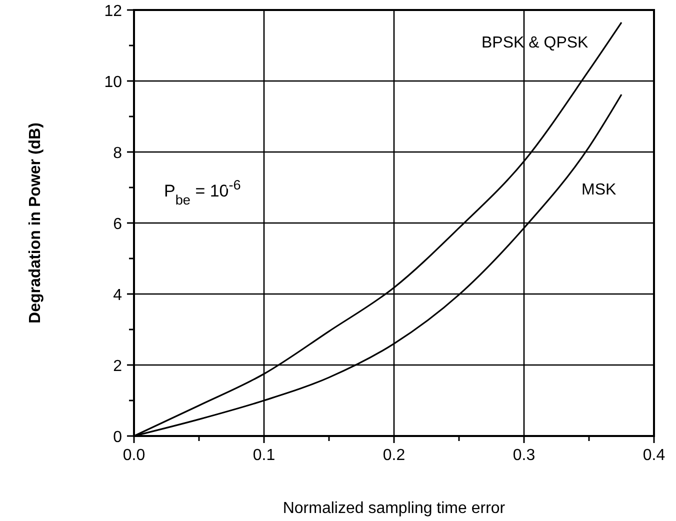 This screenshot has height=521, width=676. Describe the element at coordinates (394, 508) in the screenshot. I see `x-axis-title: Normalized sampling time error` at that location.